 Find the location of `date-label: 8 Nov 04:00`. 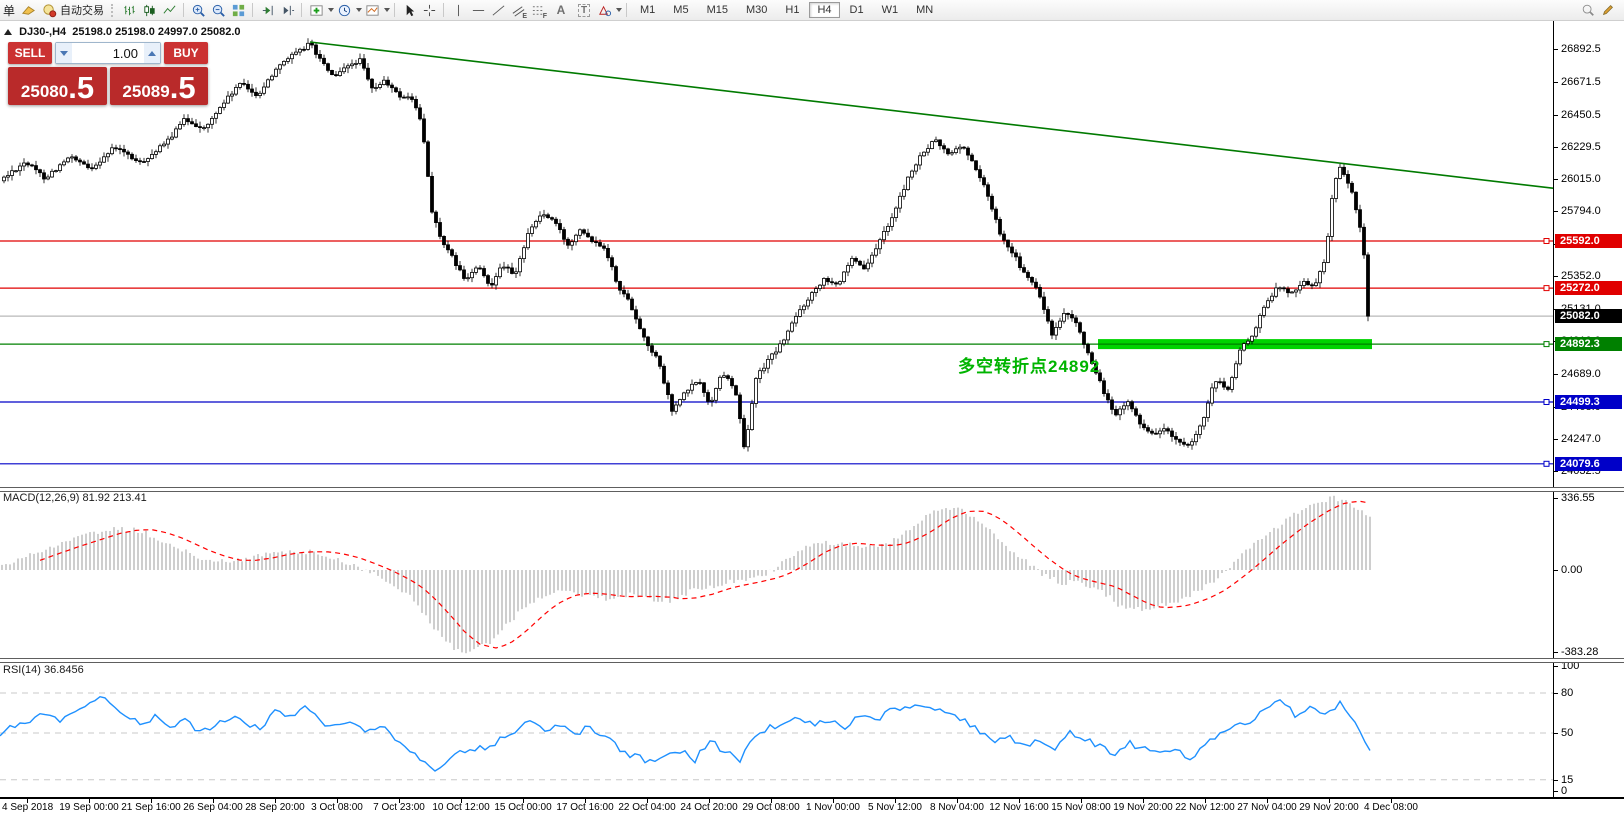

date-label: 8 Nov 04:00 is located at coordinates (957, 807).